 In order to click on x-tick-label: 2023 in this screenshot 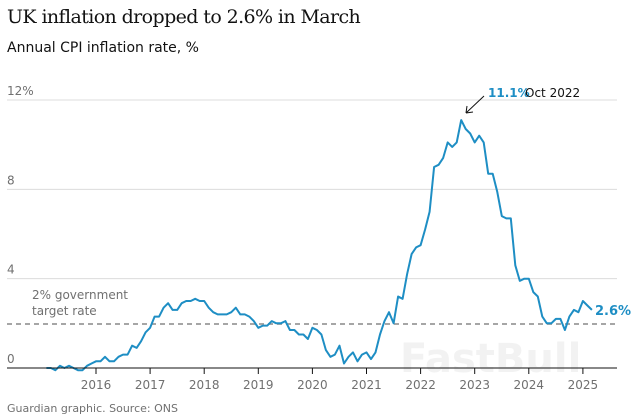, I will do `click(474, 385)`.